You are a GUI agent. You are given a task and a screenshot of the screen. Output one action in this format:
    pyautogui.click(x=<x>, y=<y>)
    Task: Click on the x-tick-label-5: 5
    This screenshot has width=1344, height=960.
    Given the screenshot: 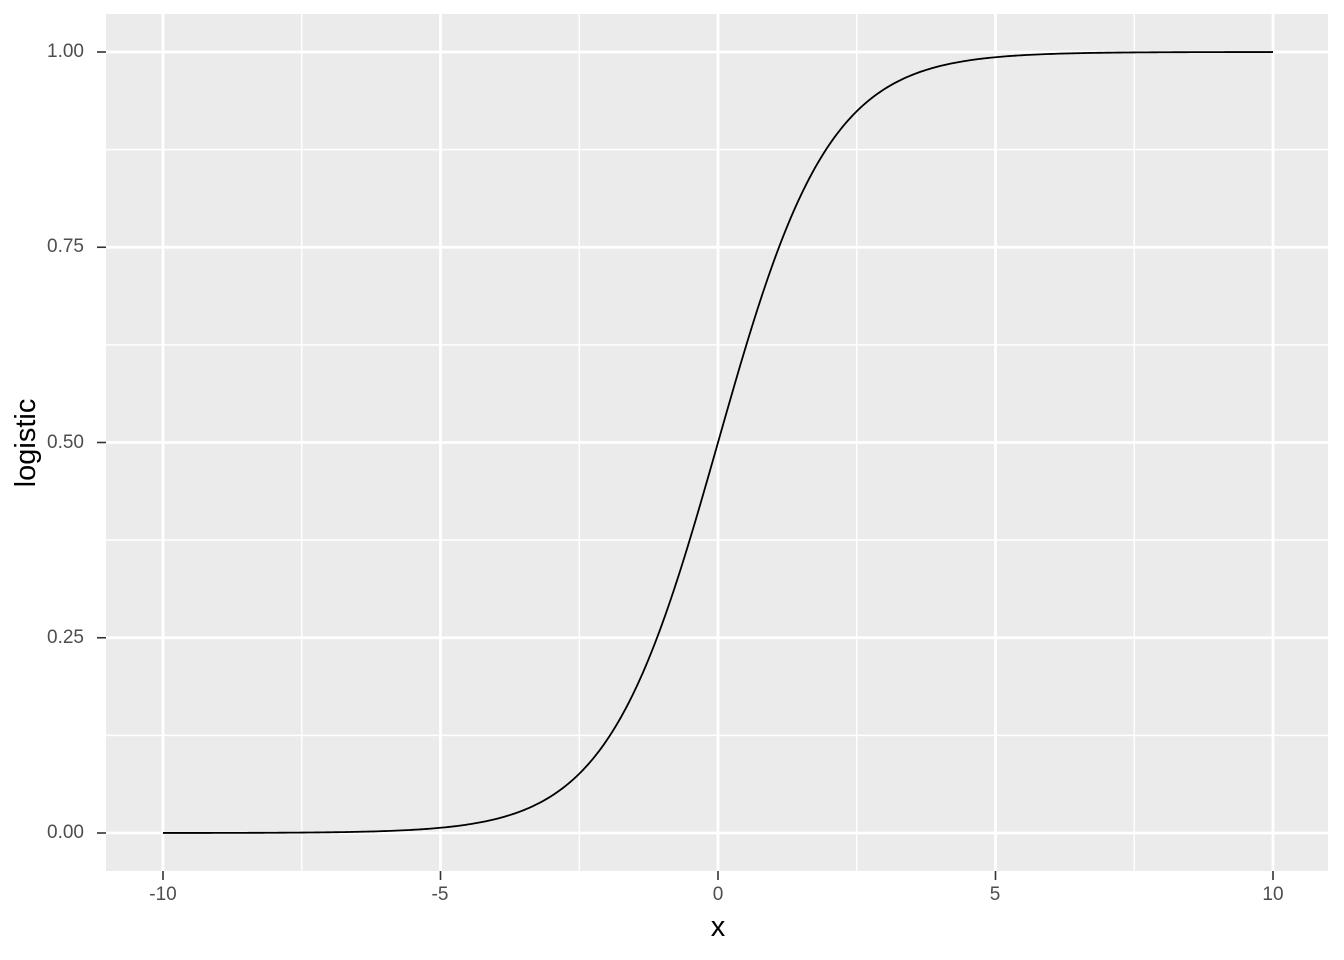 What is the action you would take?
    pyautogui.click(x=995, y=894)
    